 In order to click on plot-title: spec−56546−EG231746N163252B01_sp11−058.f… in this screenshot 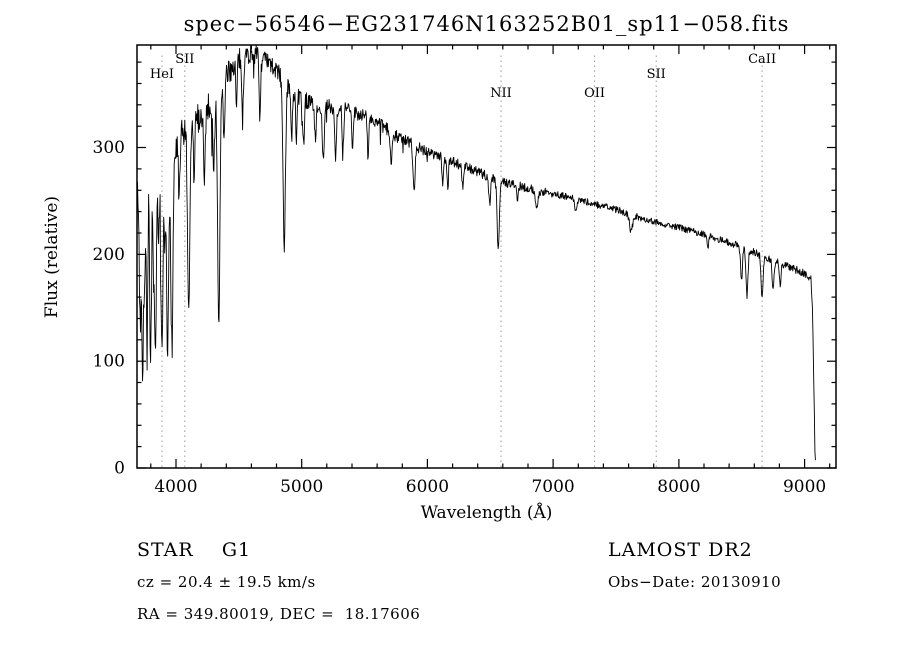, I will do `click(486, 24)`.